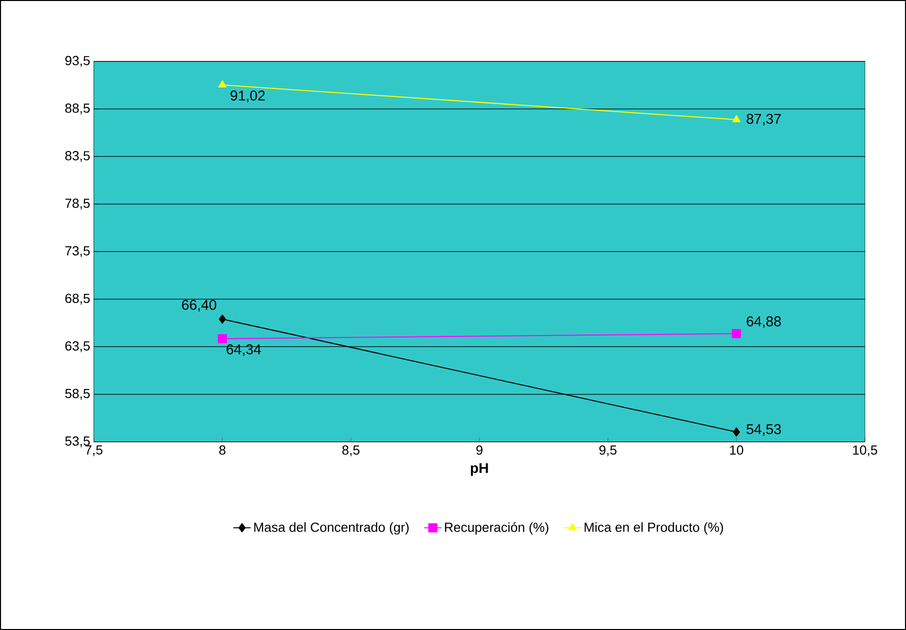 The image size is (906, 630). I want to click on data-label: 64,34, so click(243, 350).